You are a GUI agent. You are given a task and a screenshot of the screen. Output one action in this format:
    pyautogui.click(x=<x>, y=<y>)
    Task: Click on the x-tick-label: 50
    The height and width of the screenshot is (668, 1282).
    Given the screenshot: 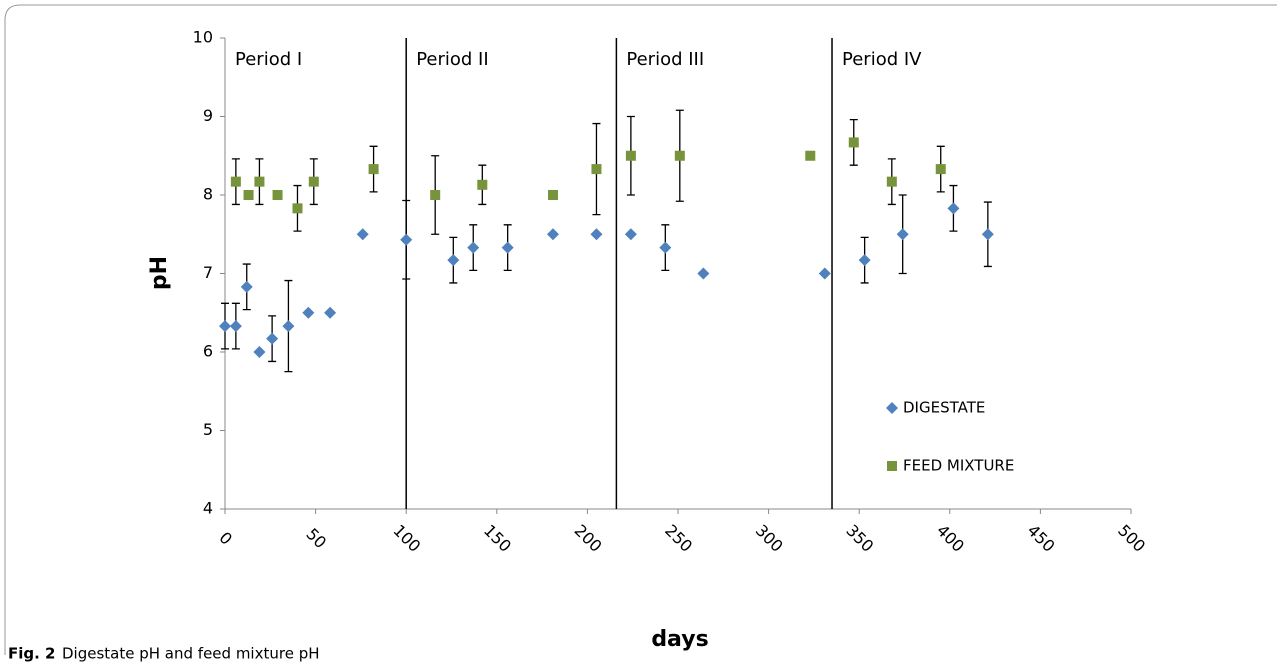 What is the action you would take?
    pyautogui.click(x=316, y=538)
    